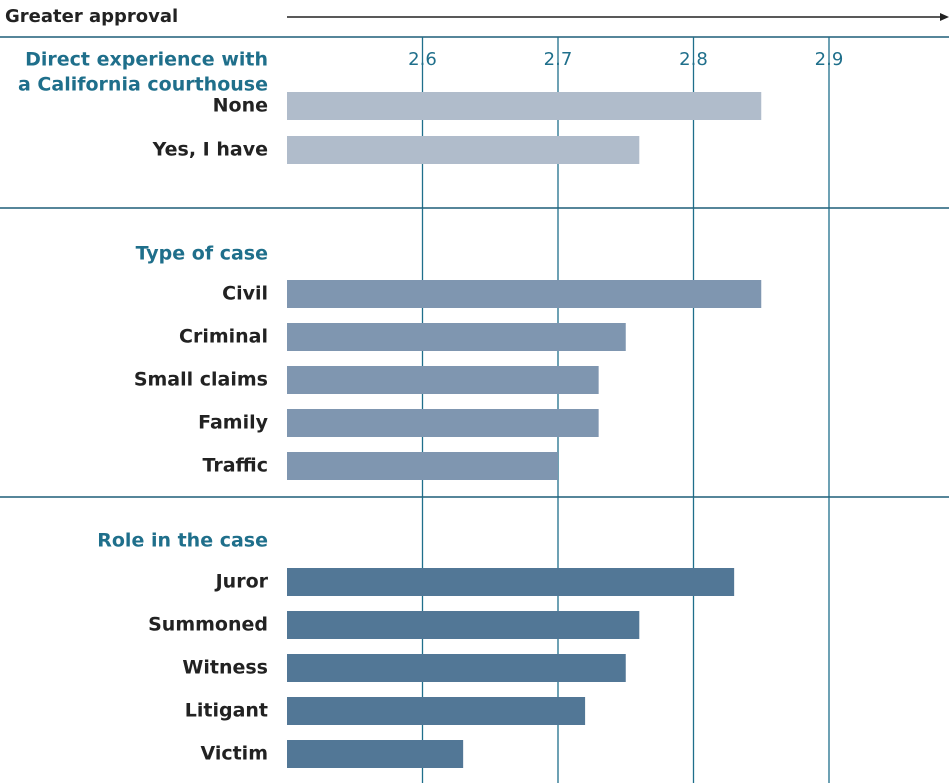 The width and height of the screenshot is (949, 783). What do you see at coordinates (208, 625) in the screenshot?
I see `category-label: Summoned` at bounding box center [208, 625].